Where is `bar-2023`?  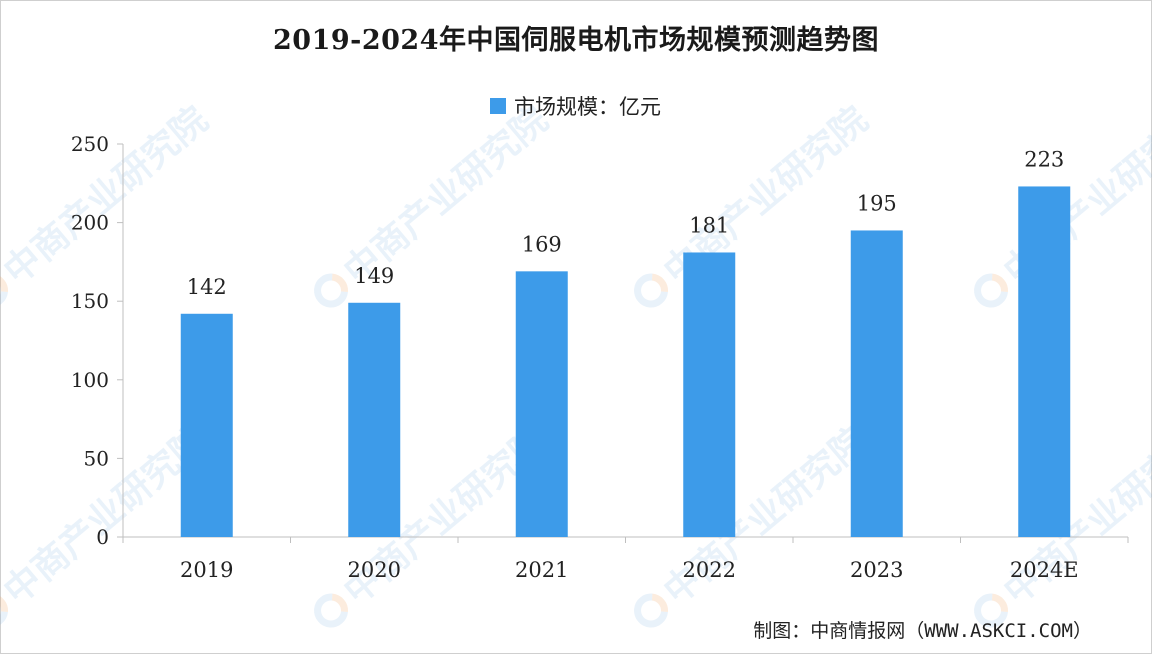 bar-2023 is located at coordinates (876, 383).